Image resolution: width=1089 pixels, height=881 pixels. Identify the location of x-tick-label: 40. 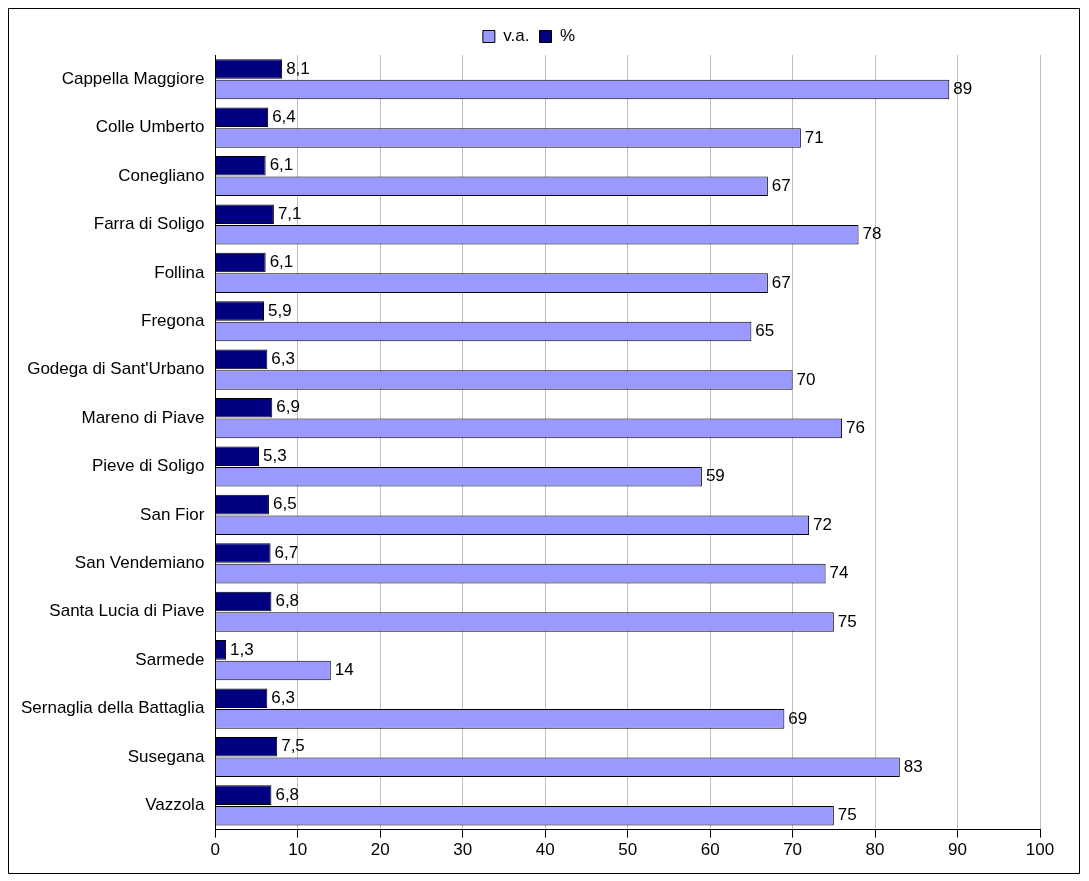
(545, 850).